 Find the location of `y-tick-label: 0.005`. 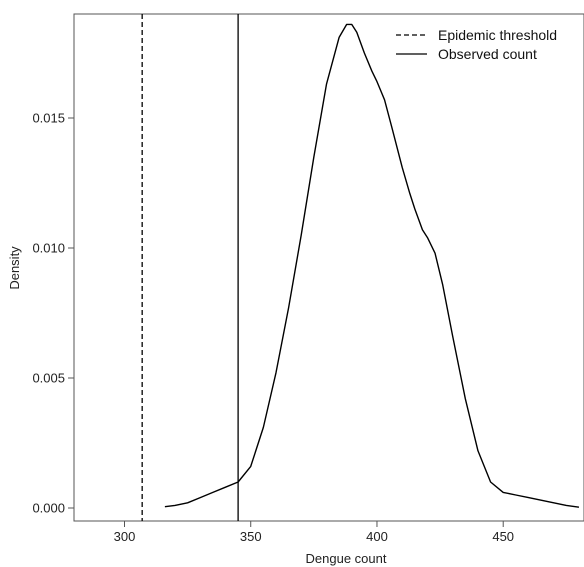

y-tick-label: 0.005 is located at coordinates (48, 378).